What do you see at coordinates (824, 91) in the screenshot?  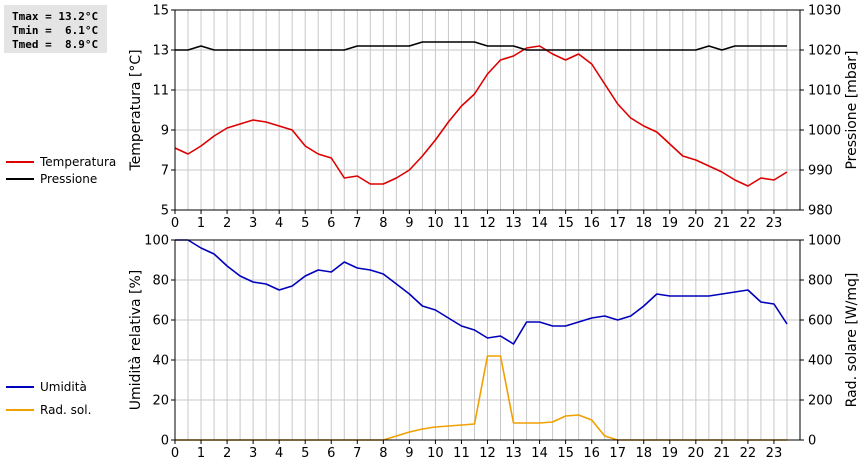 I see `y2-tick-label: 1010` at bounding box center [824, 91].